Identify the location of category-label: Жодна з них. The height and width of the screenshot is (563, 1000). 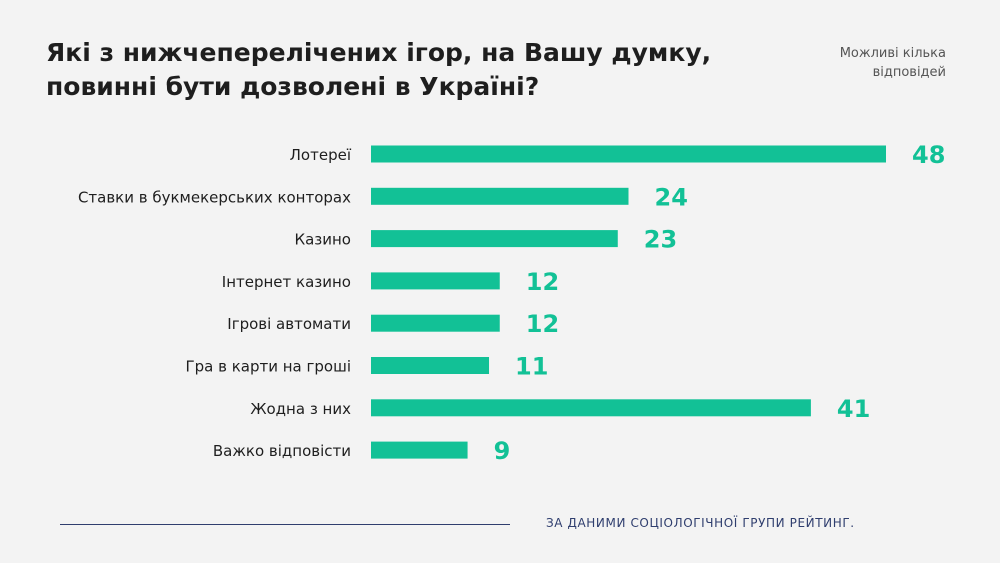
(300, 409).